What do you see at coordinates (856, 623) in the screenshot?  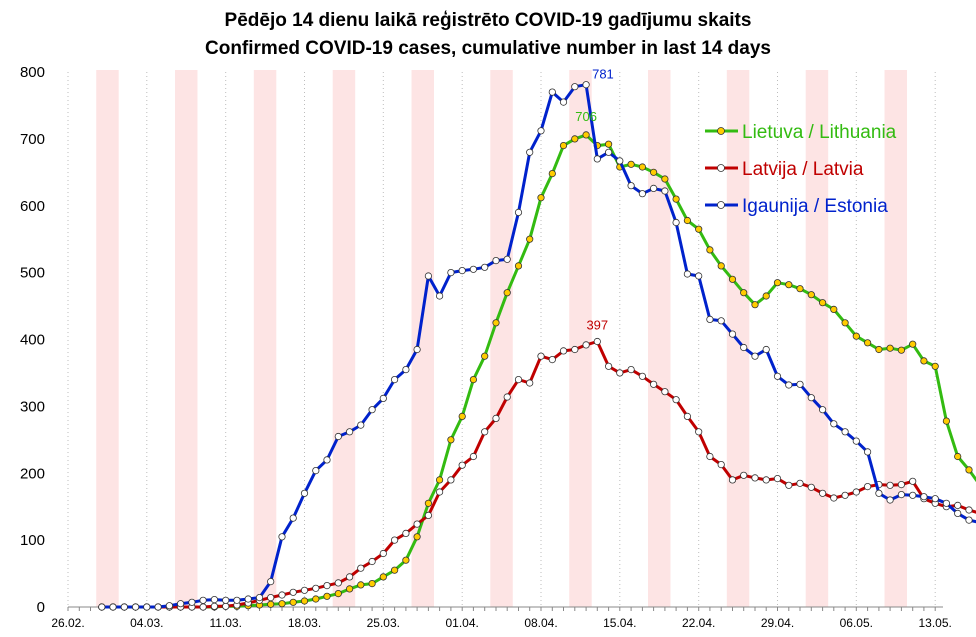 I see `x-tick-label: 06.05.` at bounding box center [856, 623].